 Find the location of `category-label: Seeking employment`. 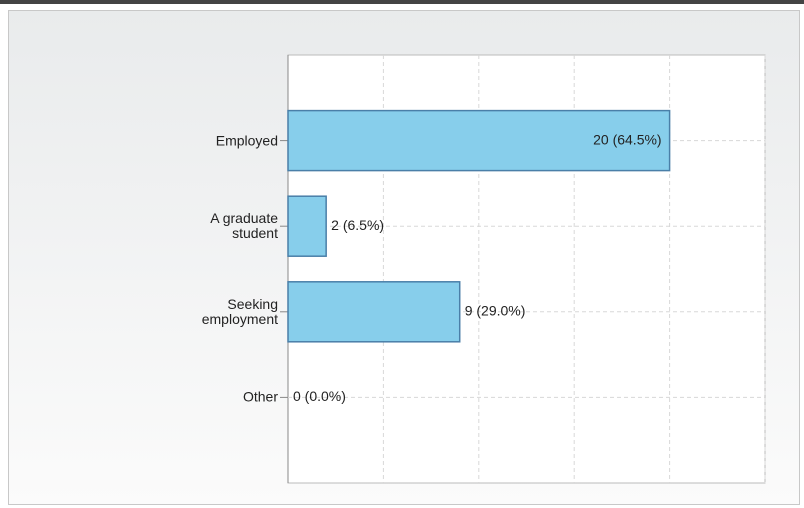

category-label: Seeking employment is located at coordinates (239, 311).